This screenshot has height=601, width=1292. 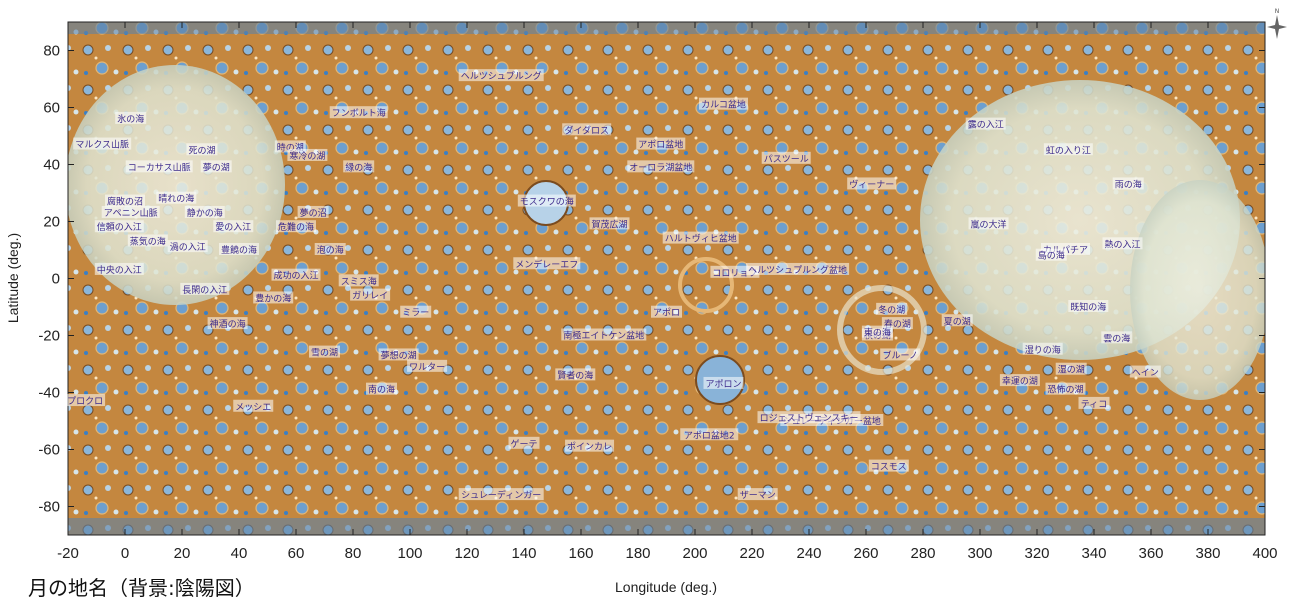 What do you see at coordinates (666, 28) in the screenshot?
I see `north-polar-band` at bounding box center [666, 28].